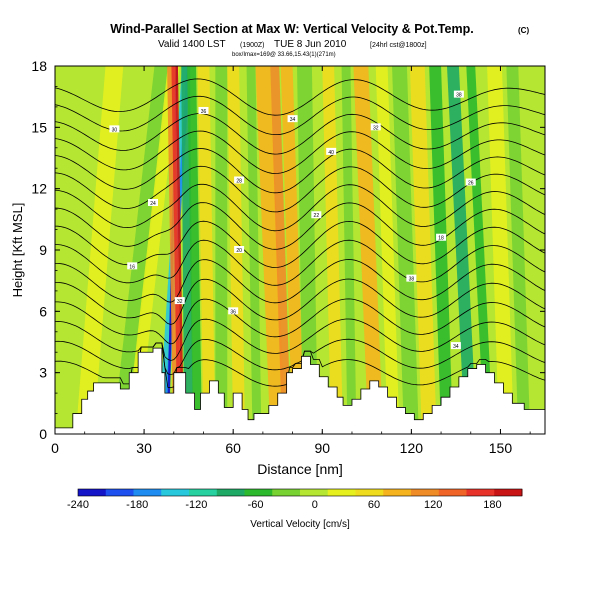 The height and width of the screenshot is (600, 600). What do you see at coordinates (398, 45) in the screenshot?
I see `subtitle-run: [24hrl cst@1800z]` at bounding box center [398, 45].